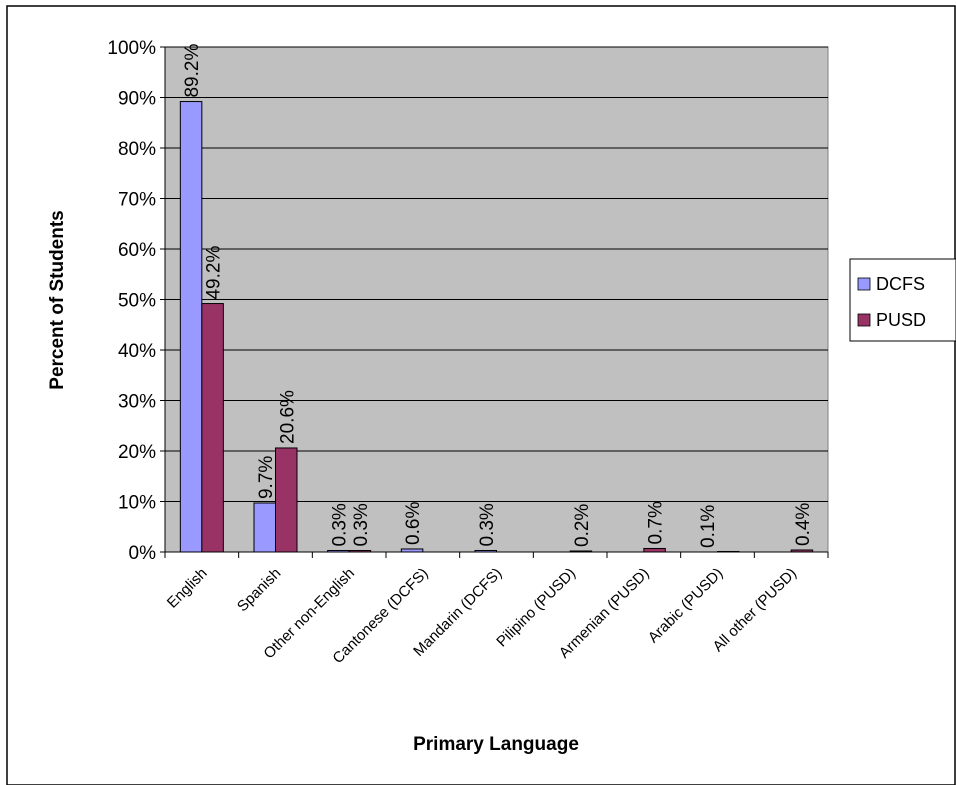 This screenshot has height=785, width=956. What do you see at coordinates (137, 99) in the screenshot?
I see `y-tick-label: 90%` at bounding box center [137, 99].